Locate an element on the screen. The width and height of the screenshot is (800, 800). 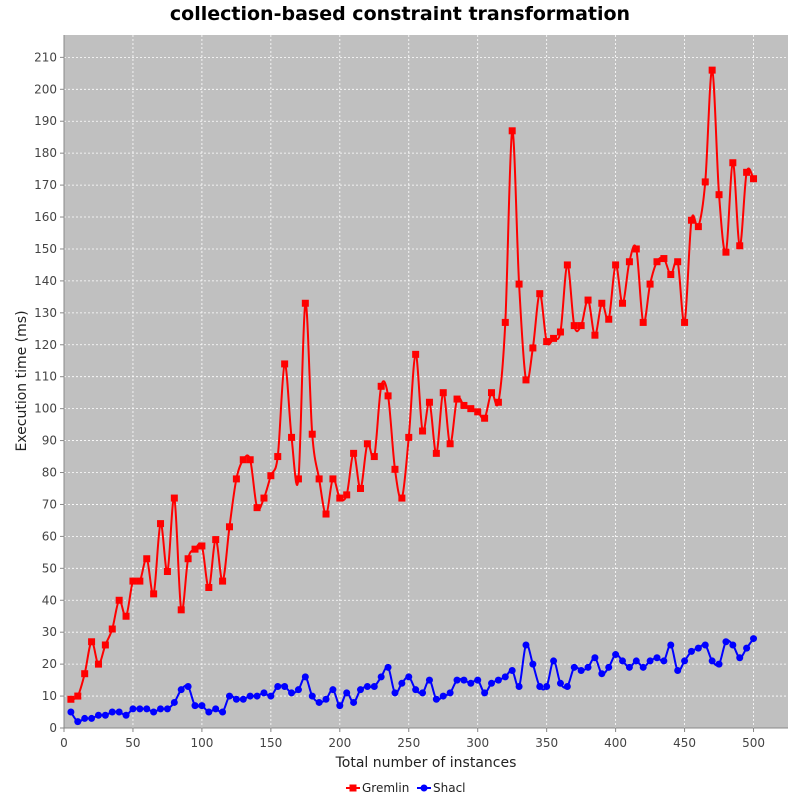
x-tick-label: 50 is located at coordinates (132, 743).